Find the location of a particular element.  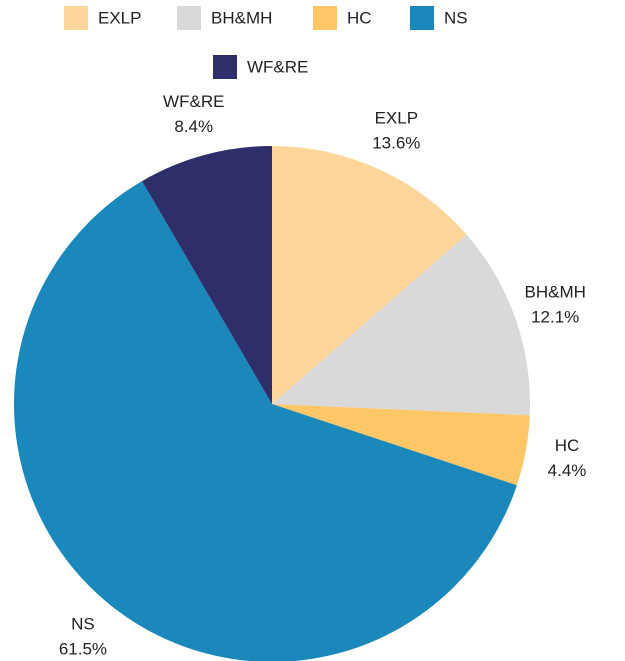

legend-label: EXLP is located at coordinates (119, 17).